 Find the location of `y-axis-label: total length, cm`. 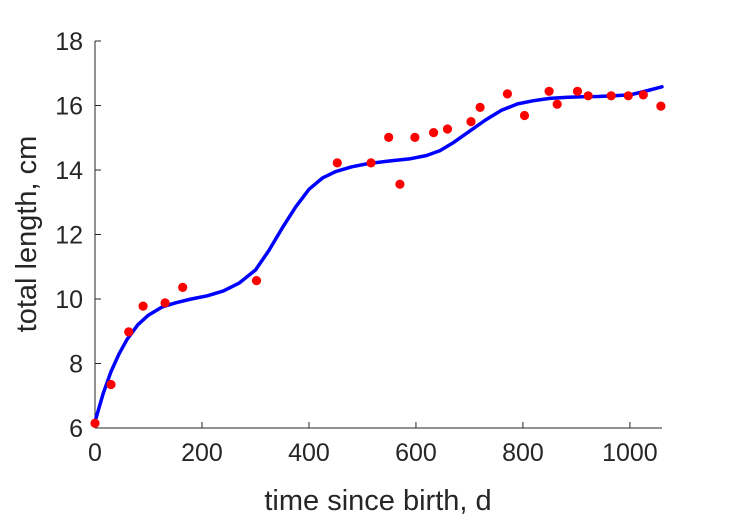

y-axis-label: total length, cm is located at coordinates (27, 234).